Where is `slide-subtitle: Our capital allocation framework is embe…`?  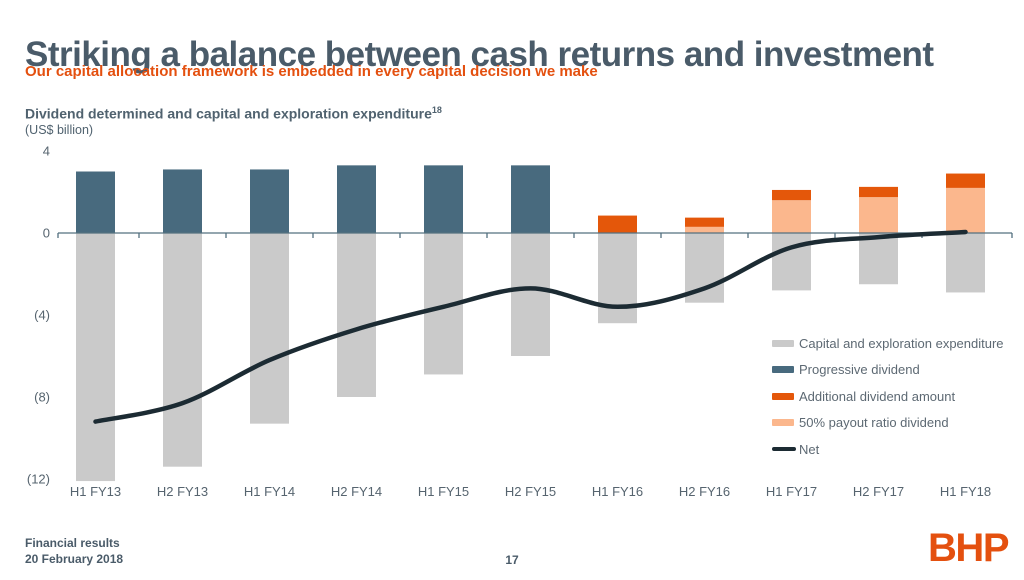
slide-subtitle: Our capital allocation framework is embe… is located at coordinates (311, 71).